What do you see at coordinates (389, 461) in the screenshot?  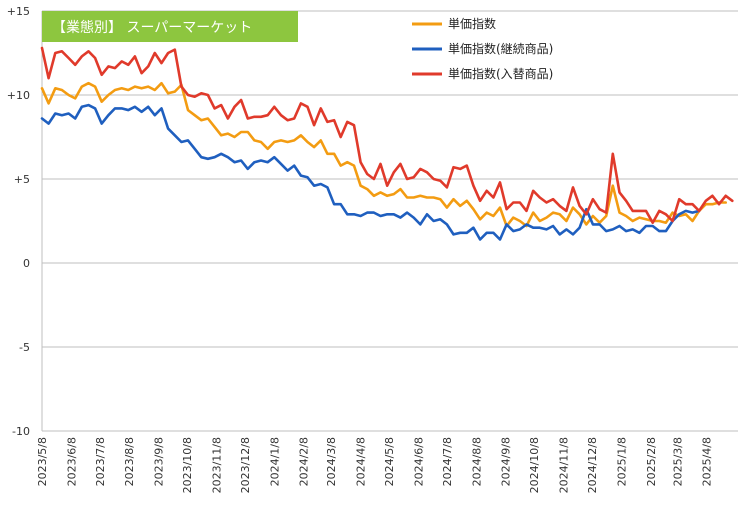 I see `x-tick-label: 2024/5/8` at bounding box center [389, 461].